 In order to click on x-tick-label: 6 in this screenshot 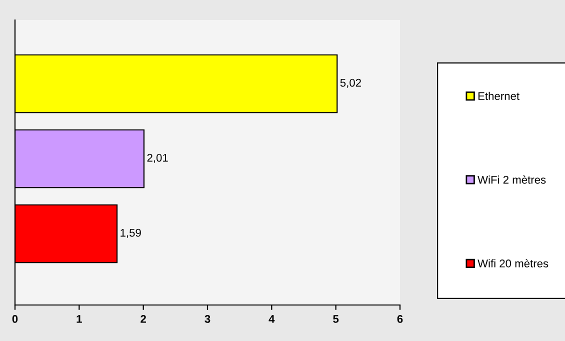, I will do `click(400, 319)`.